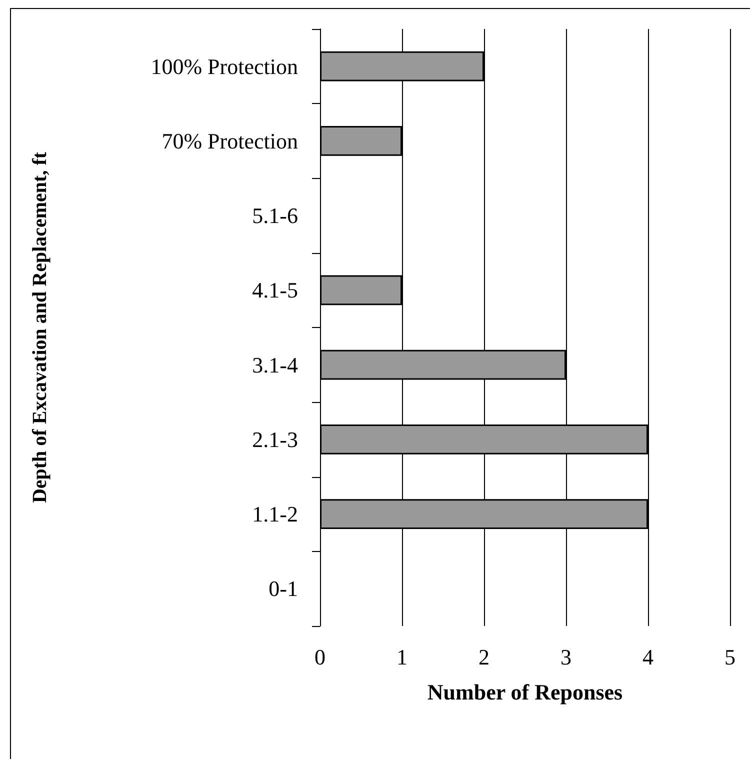  Describe the element at coordinates (40, 328) in the screenshot. I see `y-axis-title: Depth of Excavation and Replacement, ft` at that location.